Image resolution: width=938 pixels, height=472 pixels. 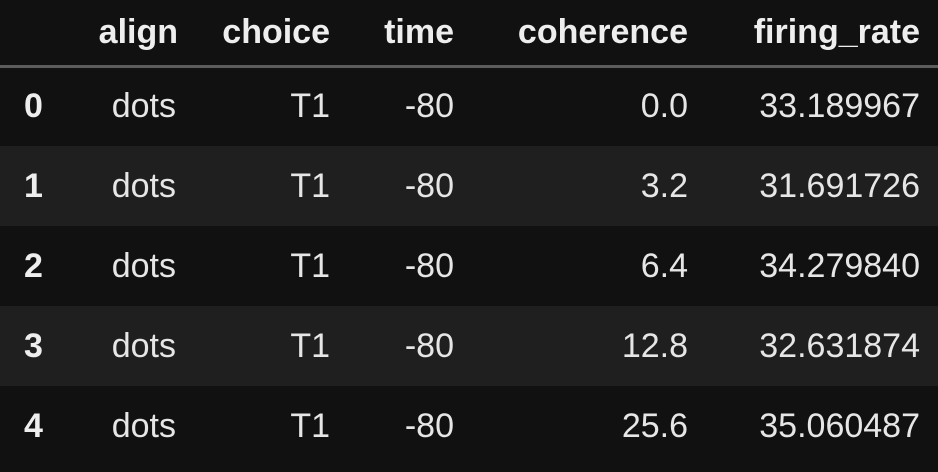 What do you see at coordinates (34, 34) in the screenshot?
I see `index-column-header` at bounding box center [34, 34].